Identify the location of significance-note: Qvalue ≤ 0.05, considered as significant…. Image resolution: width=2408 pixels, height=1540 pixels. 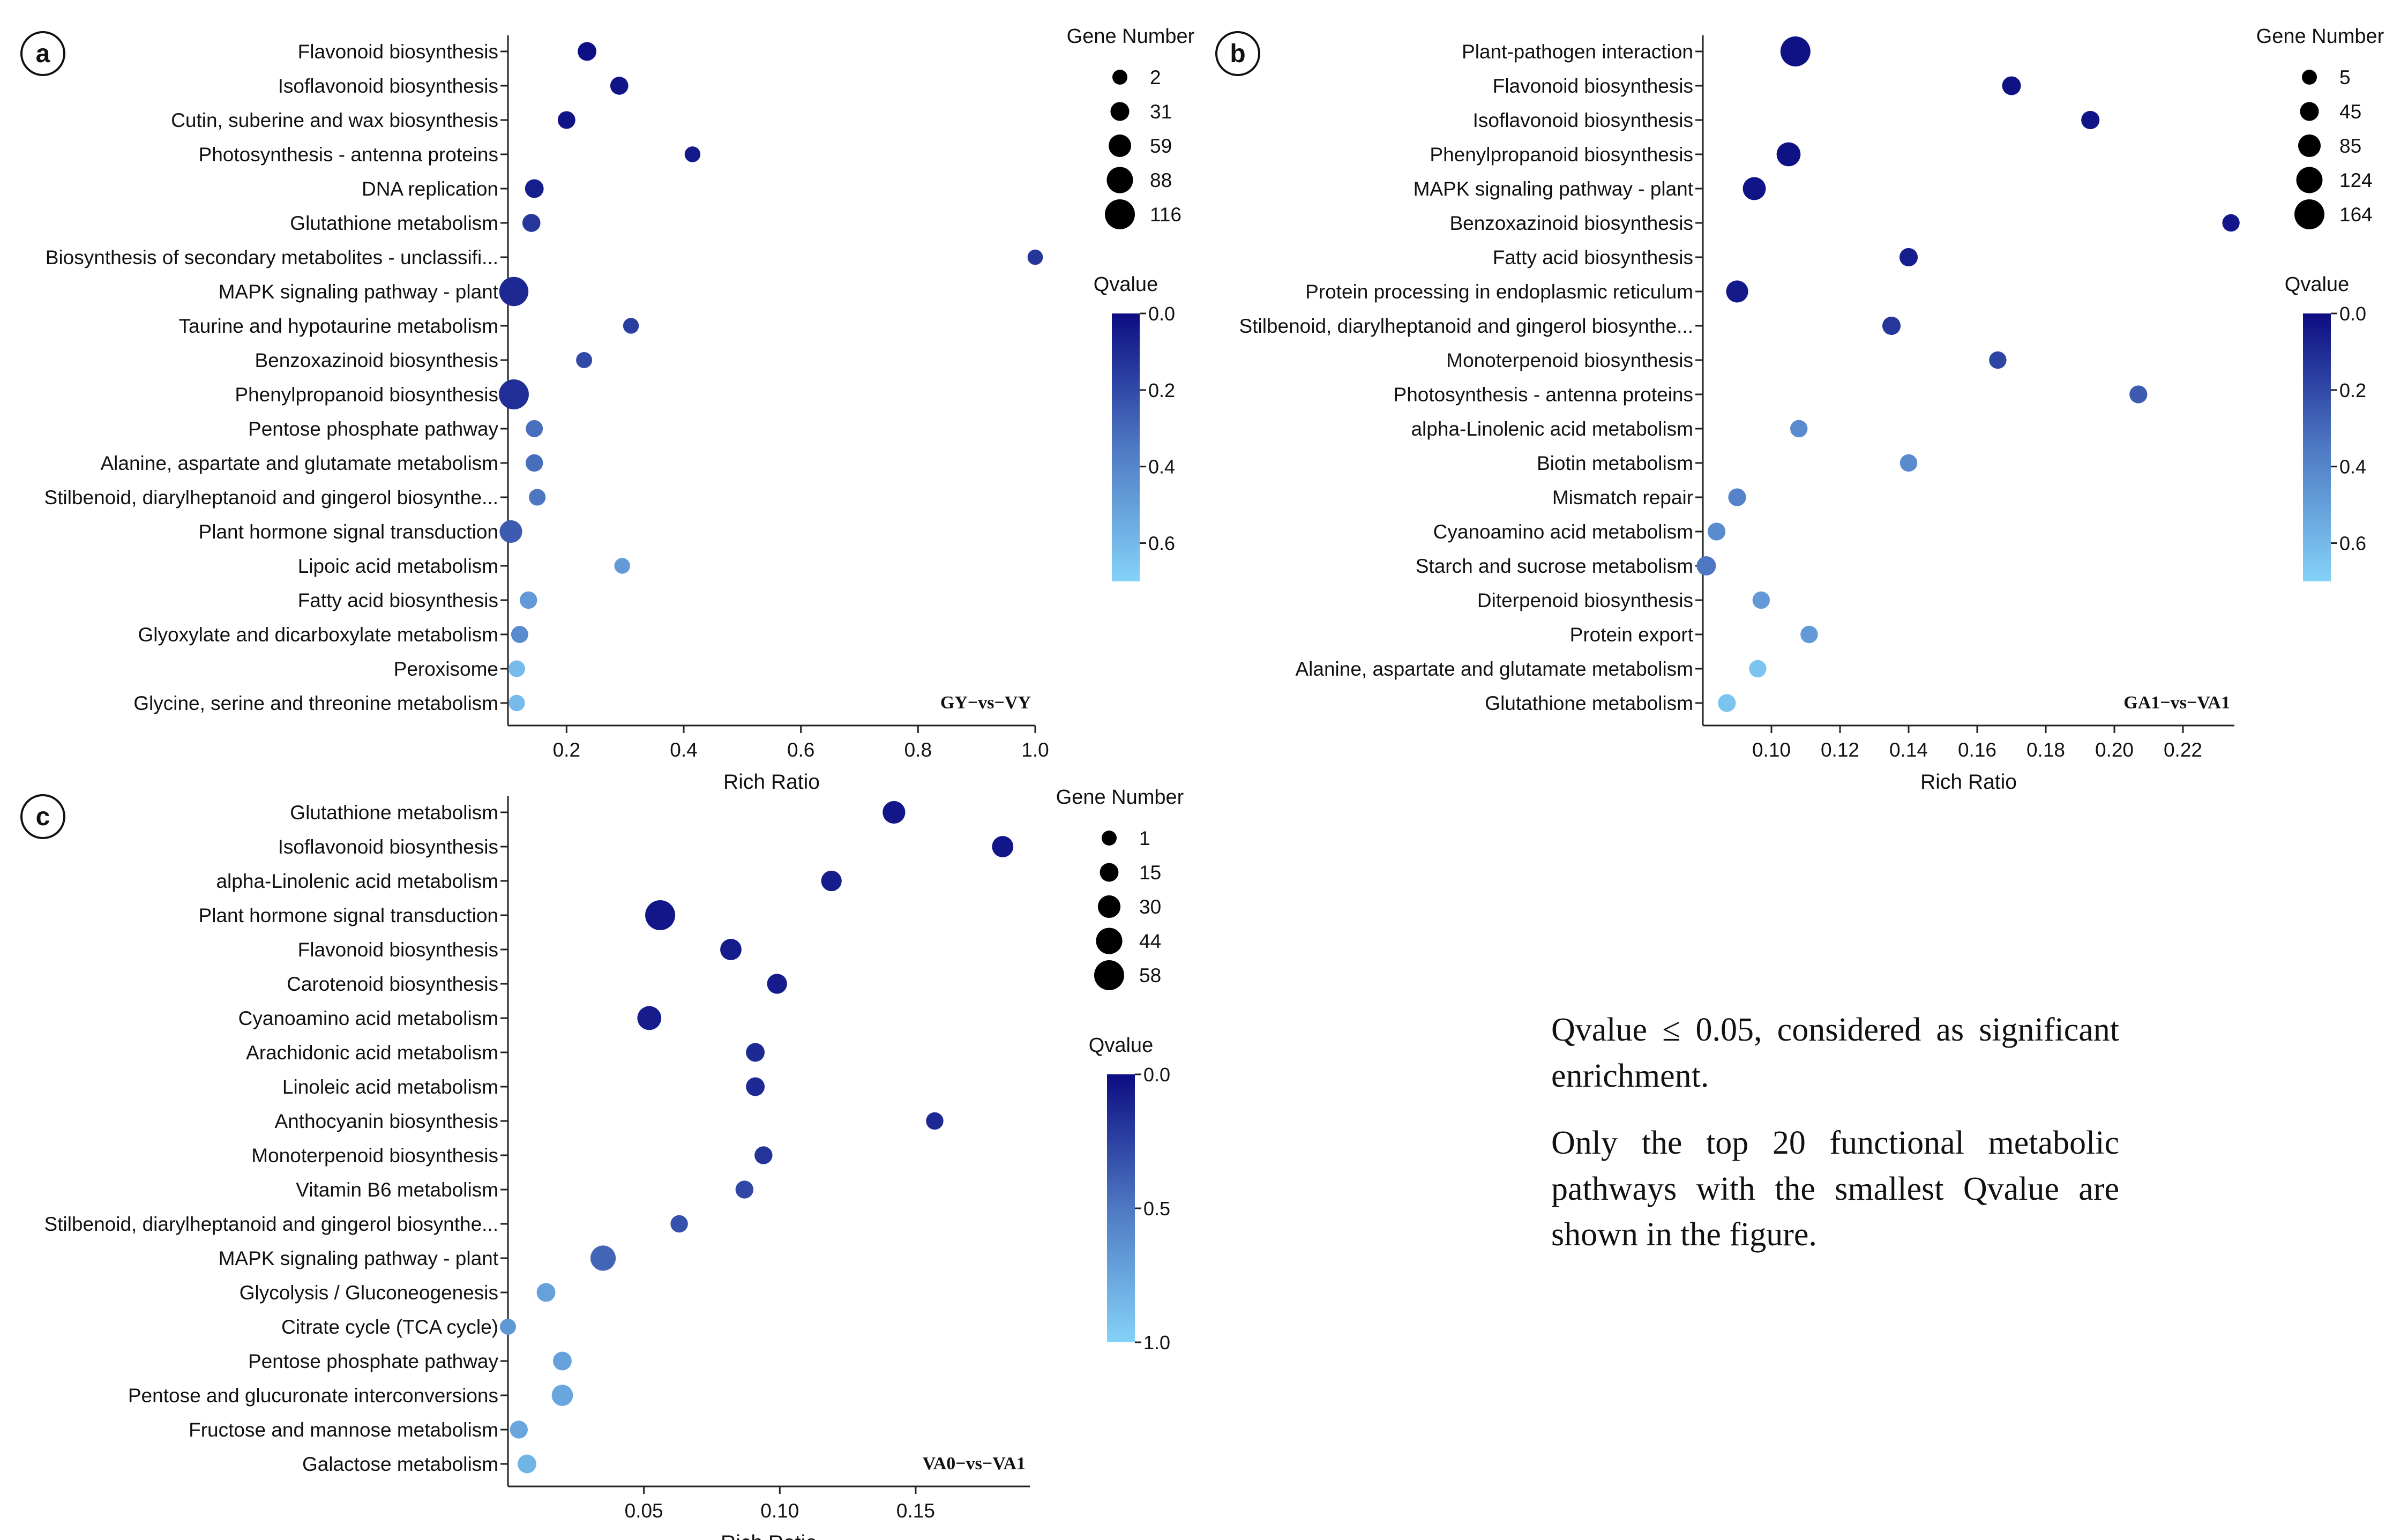
(1835, 1143).